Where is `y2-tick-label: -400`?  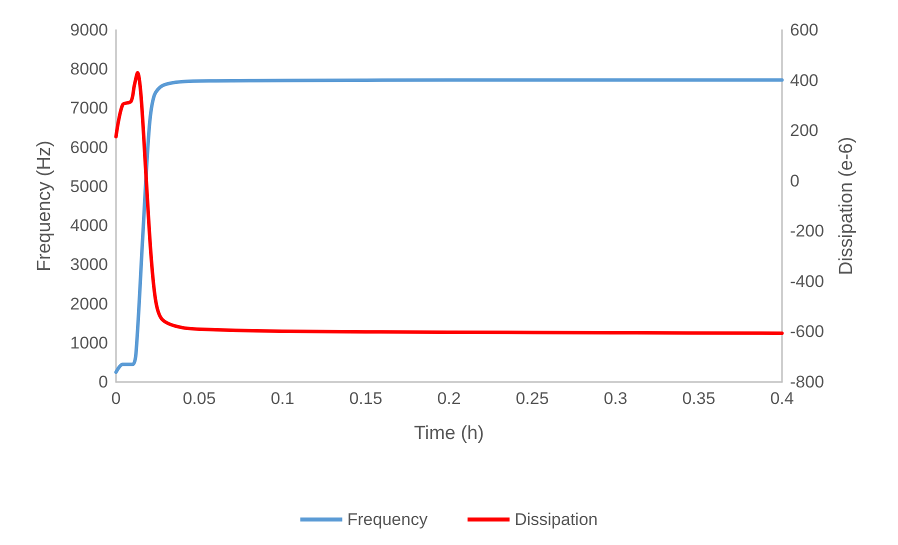 y2-tick-label: -400 is located at coordinates (807, 281).